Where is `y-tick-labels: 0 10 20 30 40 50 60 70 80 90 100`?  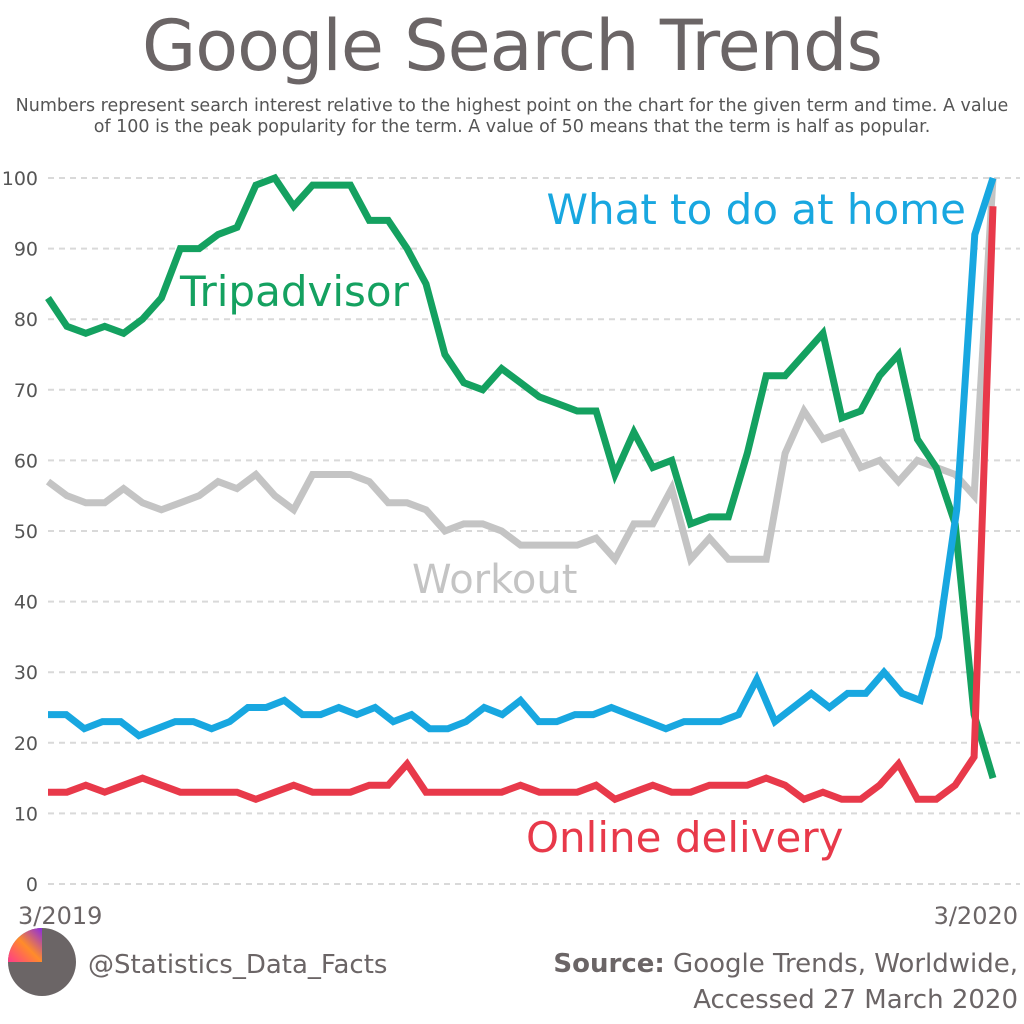 y-tick-labels: 0 10 20 30 40 50 60 70 80 90 100 is located at coordinates (20, 532).